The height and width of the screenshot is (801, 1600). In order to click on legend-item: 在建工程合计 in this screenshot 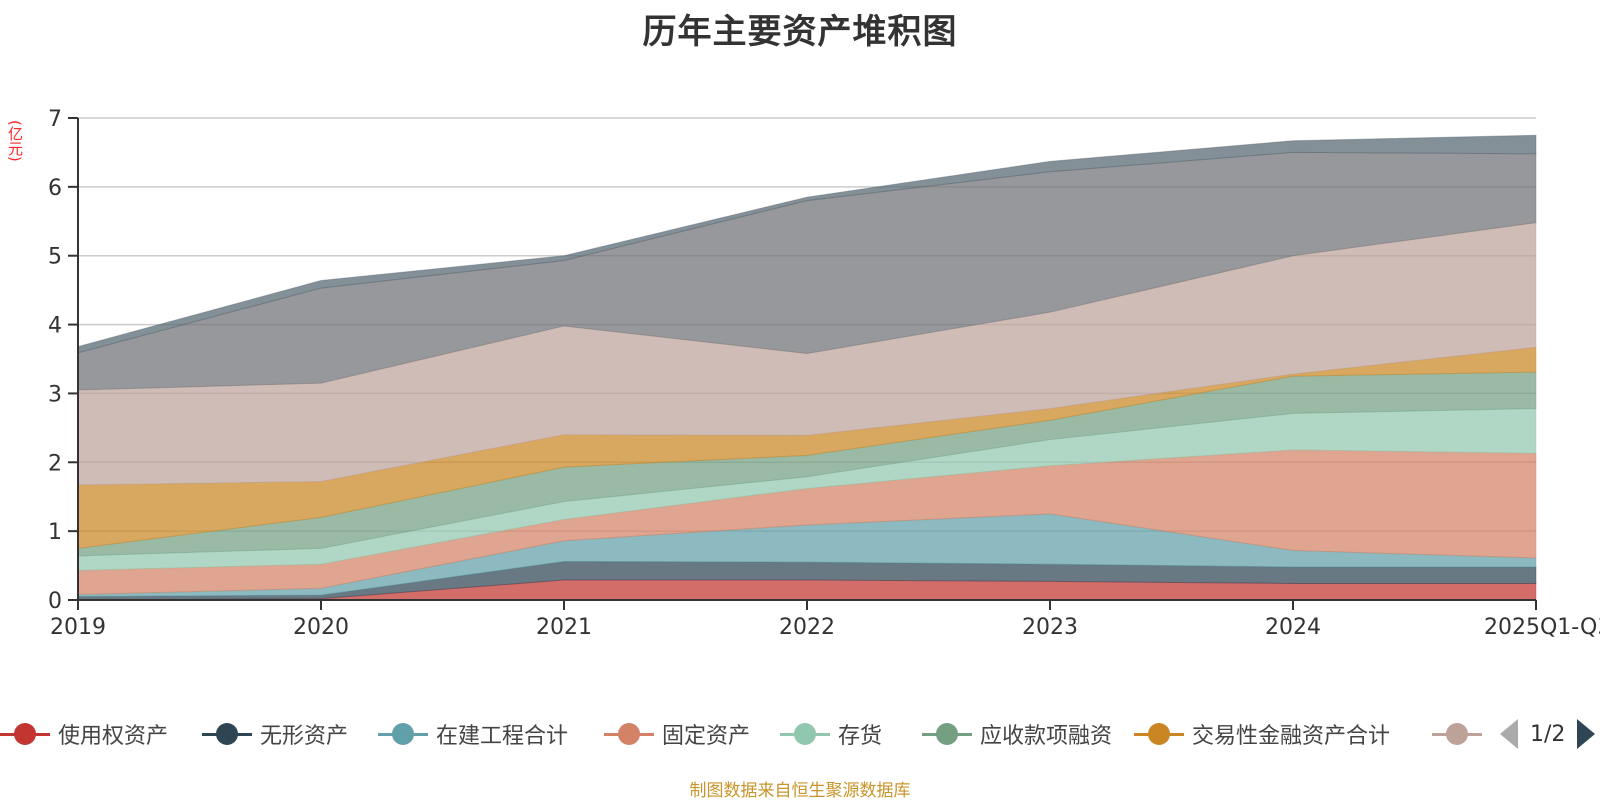, I will do `click(473, 734)`.